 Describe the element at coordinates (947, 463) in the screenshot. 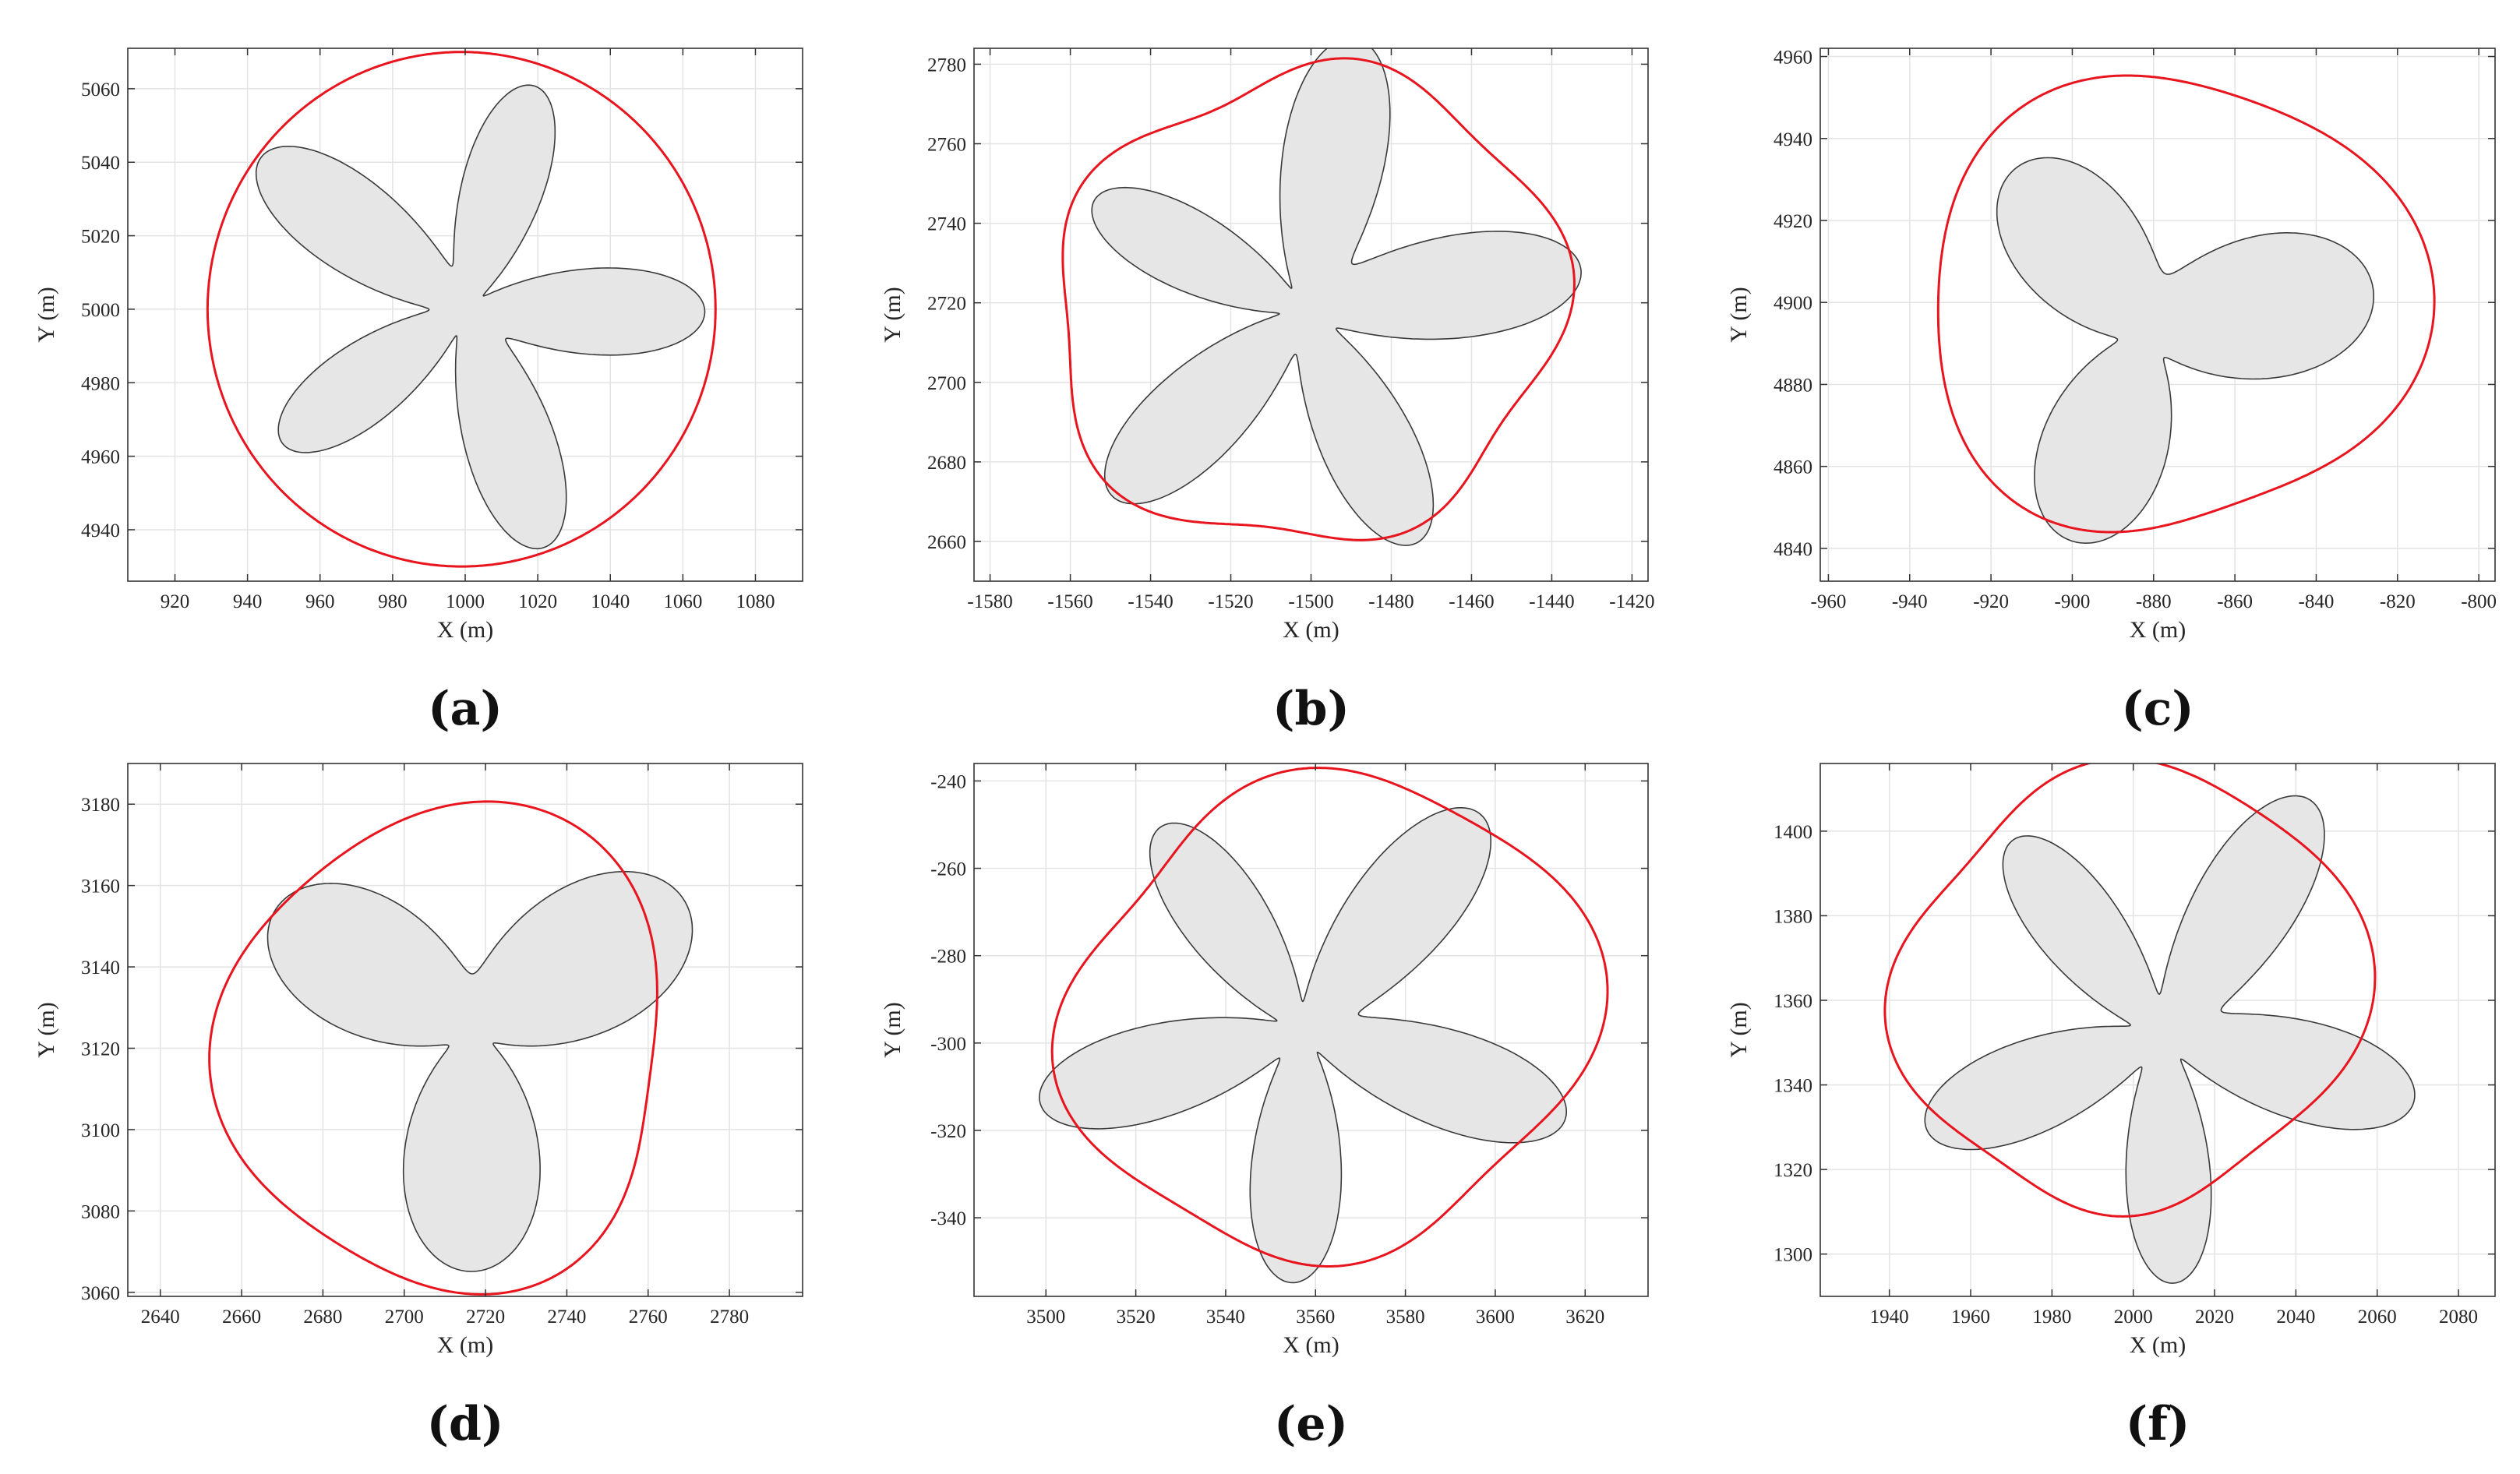

I see `y-tick-label: 2680` at that location.